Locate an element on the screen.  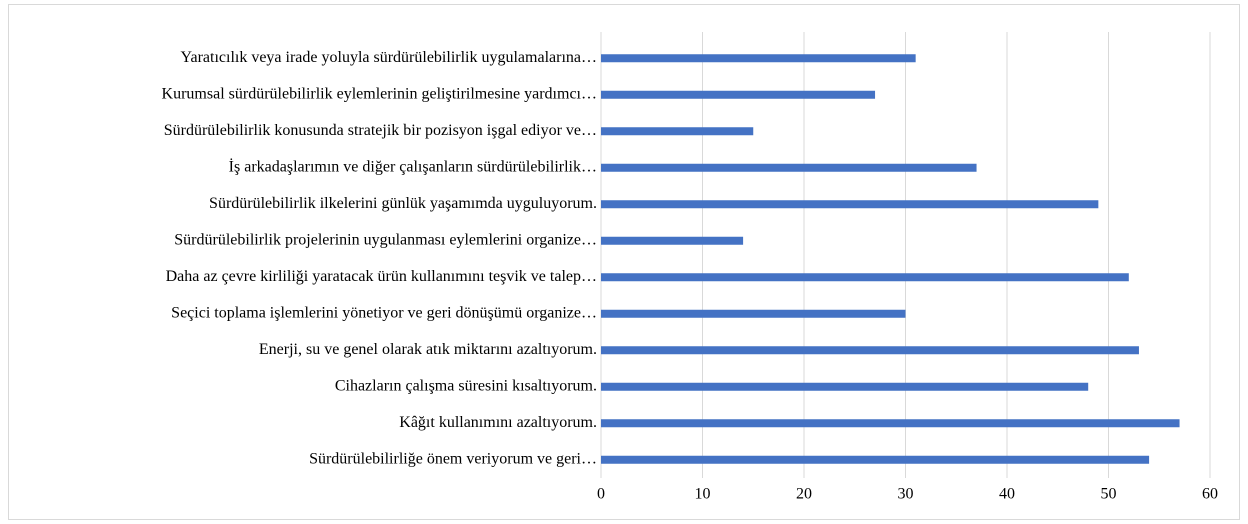
x-tick-label: 60 is located at coordinates (1210, 494).